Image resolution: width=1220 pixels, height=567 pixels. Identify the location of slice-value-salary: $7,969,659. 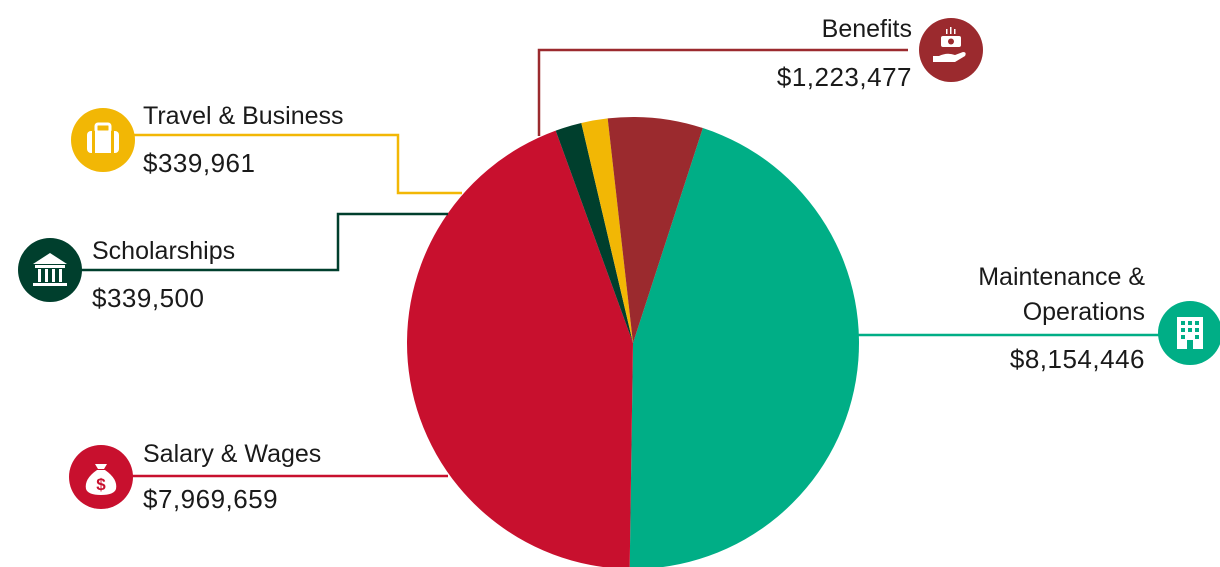
(211, 499).